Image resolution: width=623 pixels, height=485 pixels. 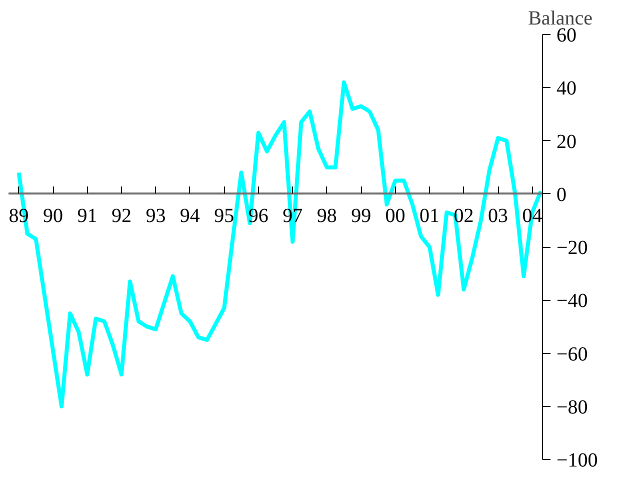 What do you see at coordinates (361, 215) in the screenshot?
I see `x-tick-label: 99` at bounding box center [361, 215].